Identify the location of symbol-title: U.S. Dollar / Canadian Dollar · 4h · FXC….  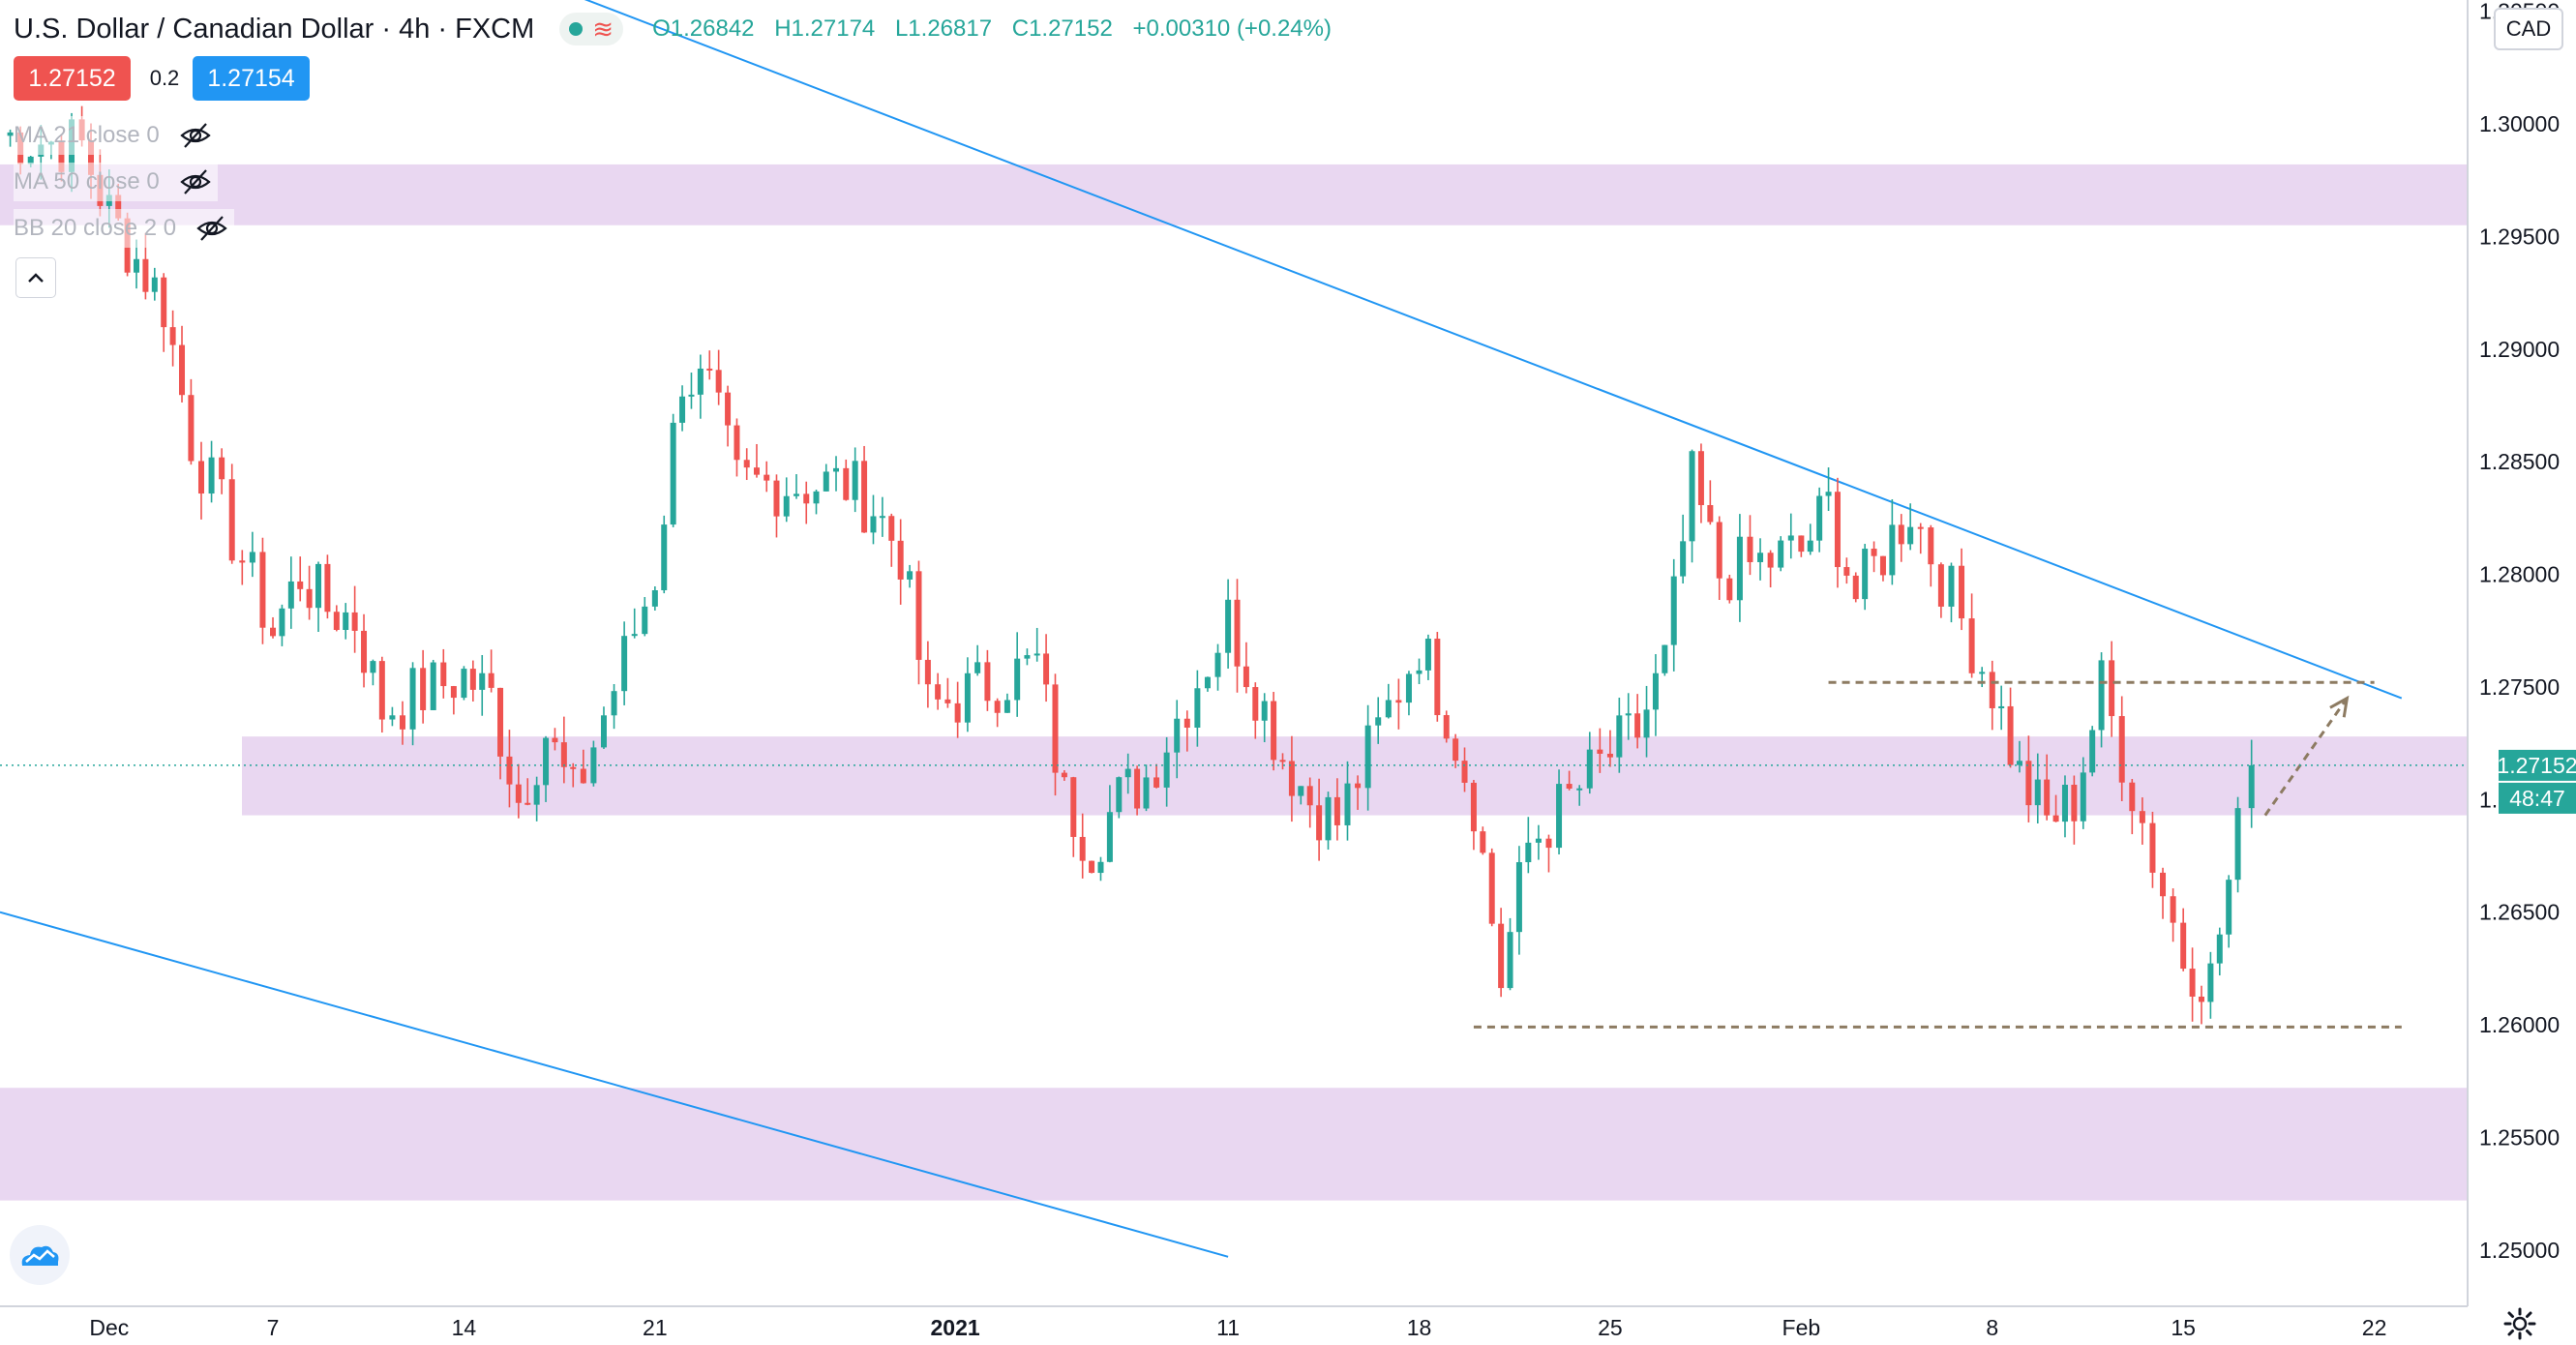
(274, 29).